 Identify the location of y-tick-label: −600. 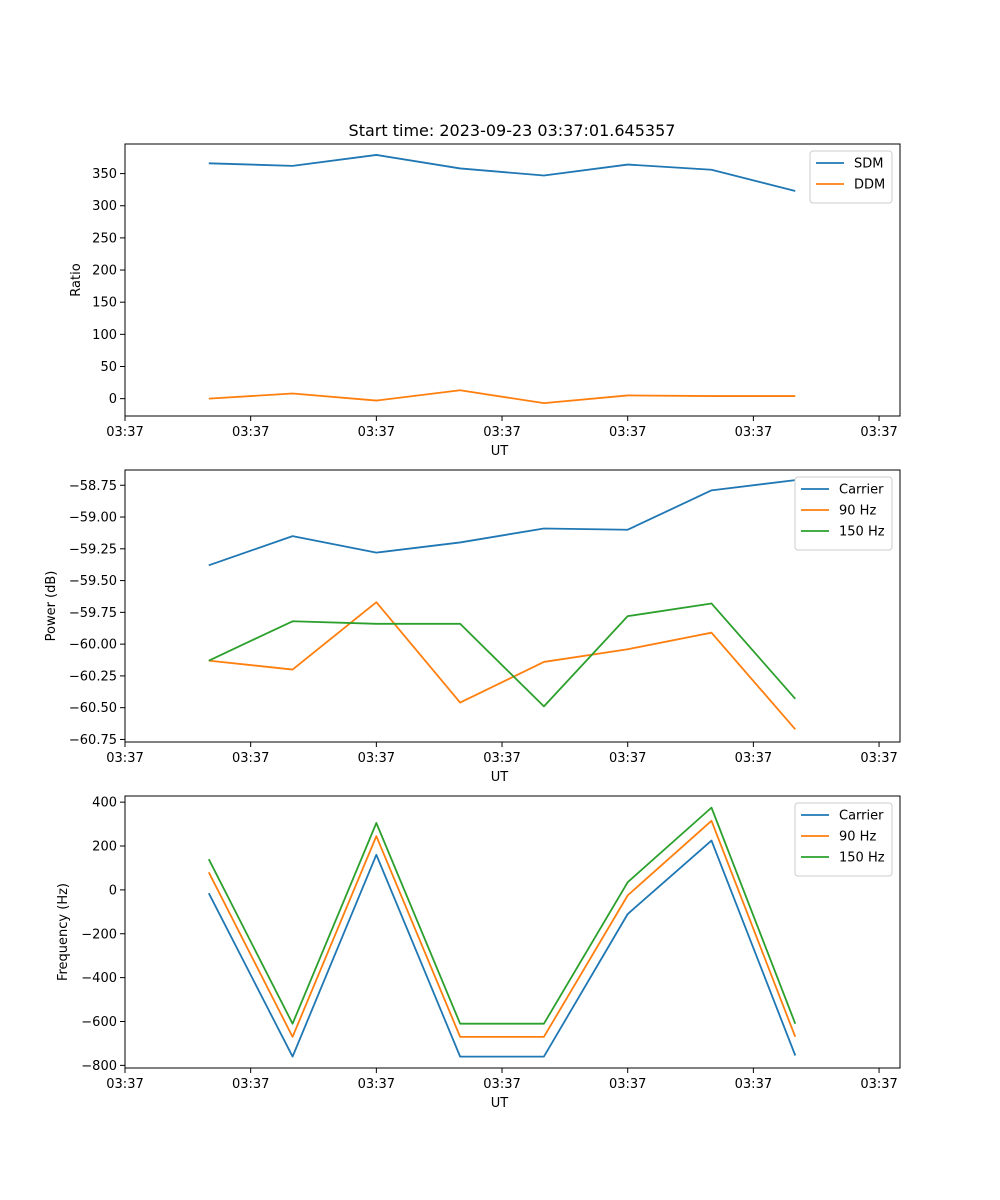
(99, 1022).